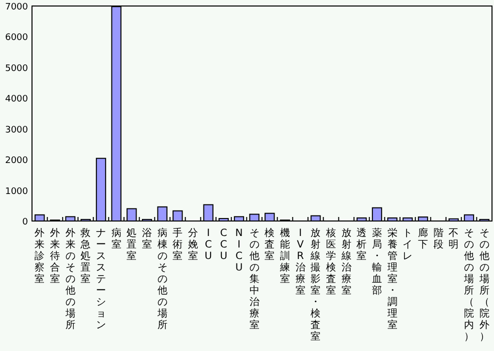 This screenshot has width=494, height=351. Describe the element at coordinates (55, 256) in the screenshot. I see `x-tick-label: 外来待合室` at that location.